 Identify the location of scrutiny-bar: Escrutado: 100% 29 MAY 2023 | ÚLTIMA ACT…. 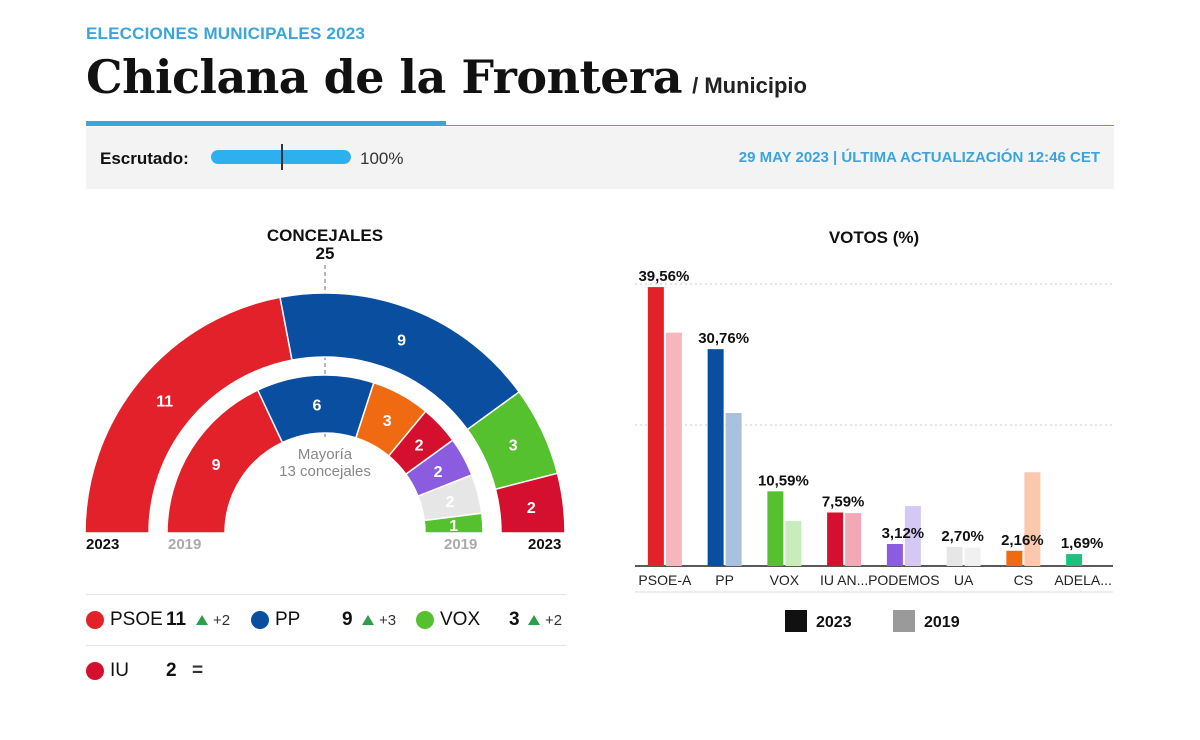
(600, 158).